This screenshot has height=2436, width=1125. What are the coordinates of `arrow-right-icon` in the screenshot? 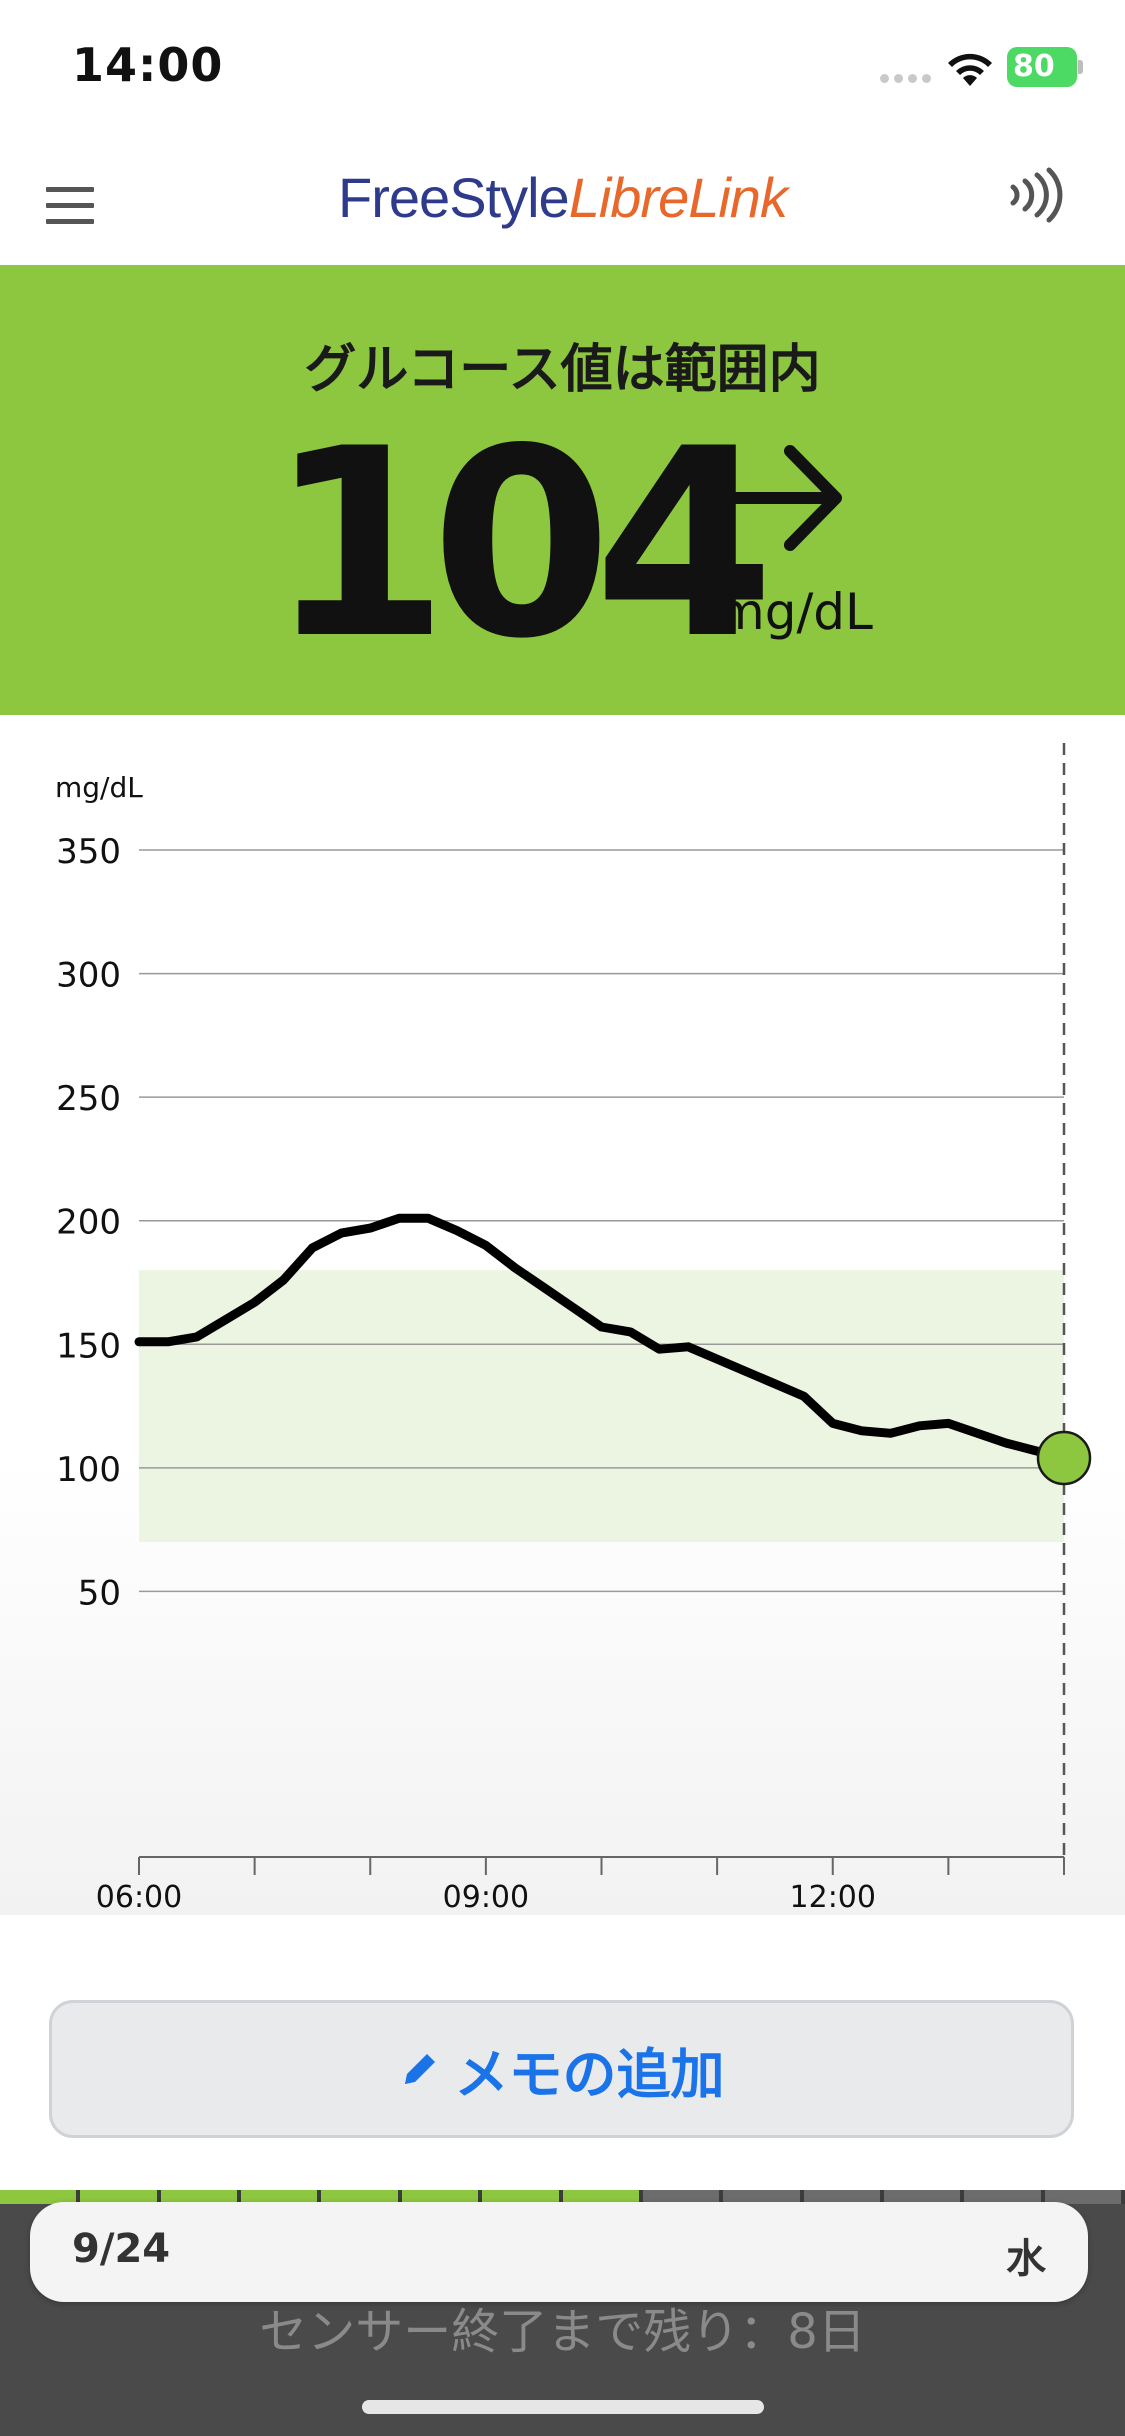 It's located at (785, 498).